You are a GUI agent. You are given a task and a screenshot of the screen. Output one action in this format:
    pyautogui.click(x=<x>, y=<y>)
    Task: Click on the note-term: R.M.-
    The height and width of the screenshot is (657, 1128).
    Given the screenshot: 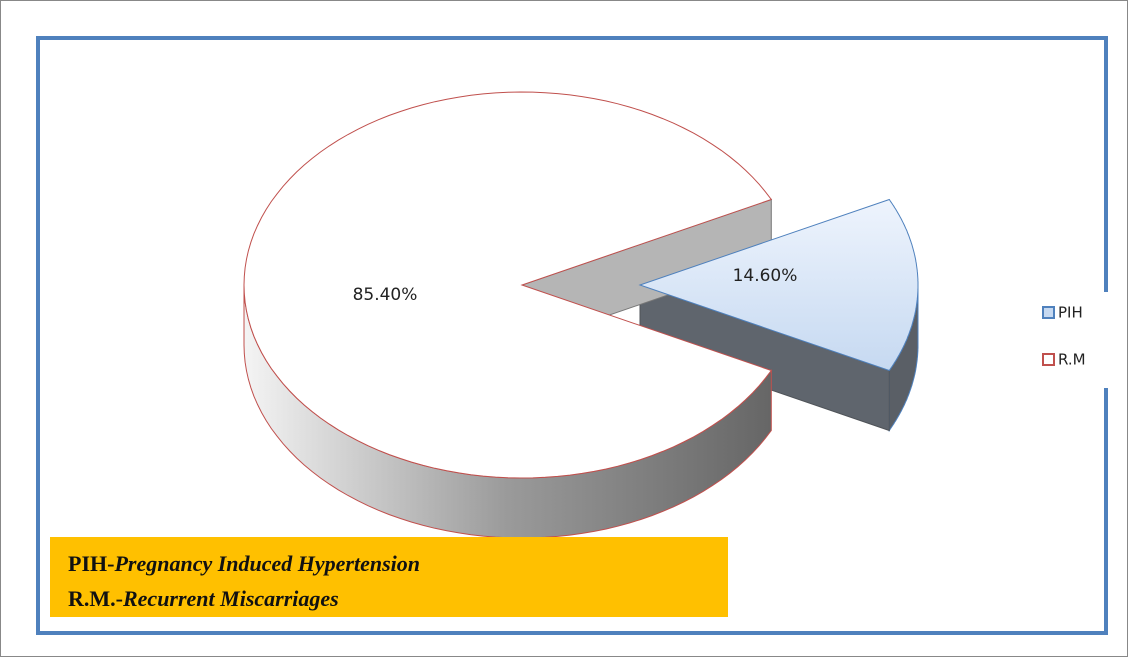 What is the action you would take?
    pyautogui.click(x=95, y=598)
    